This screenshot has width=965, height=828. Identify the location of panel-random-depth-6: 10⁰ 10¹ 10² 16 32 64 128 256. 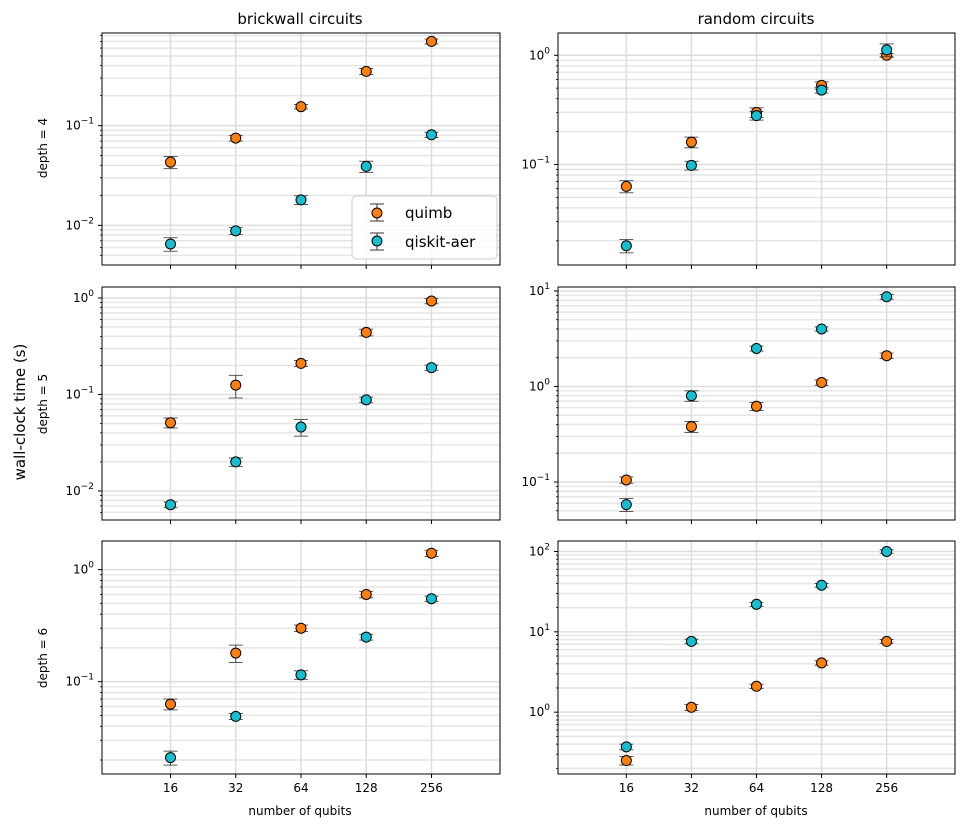
(742, 667).